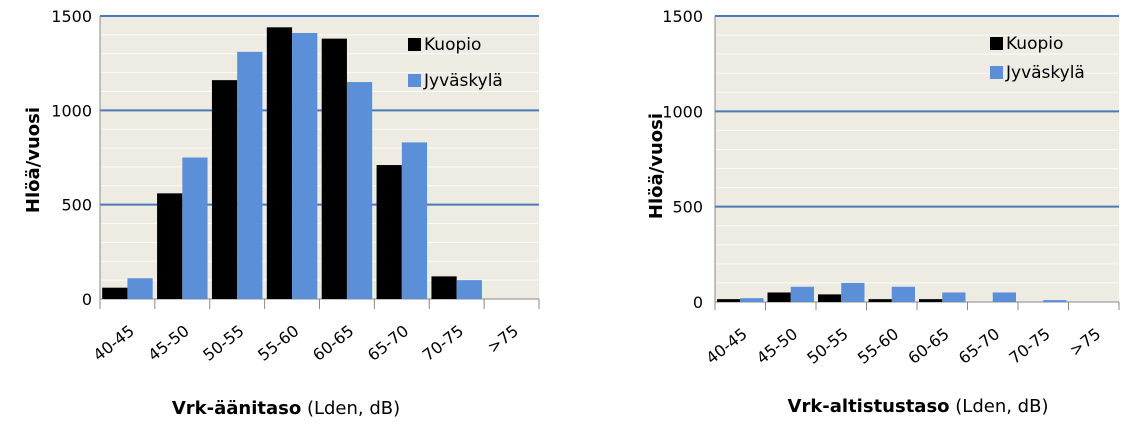 The image size is (1137, 426). Describe the element at coordinates (1037, 58) in the screenshot. I see `legend-right: Kuopio Jyväskylä` at that location.